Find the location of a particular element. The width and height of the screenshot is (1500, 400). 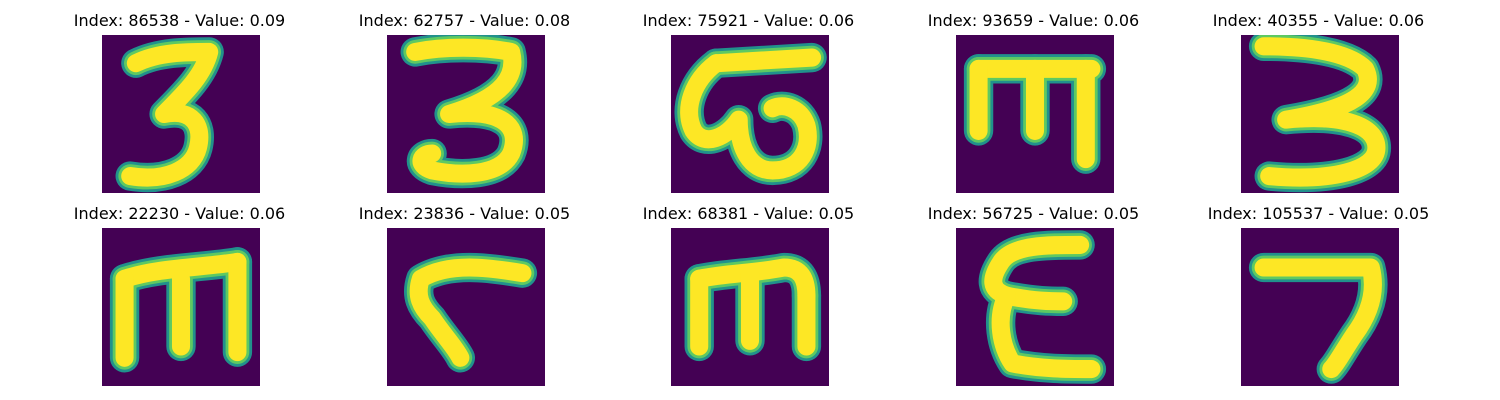

panel-10: Index: 105537 - Value: 0.05 is located at coordinates (1318, 299).